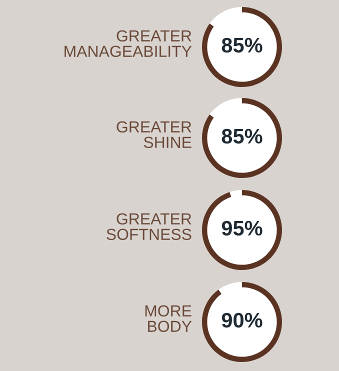 The width and height of the screenshot is (339, 371). I want to click on text: GREATER MANAGEABILITY, so click(128, 44).